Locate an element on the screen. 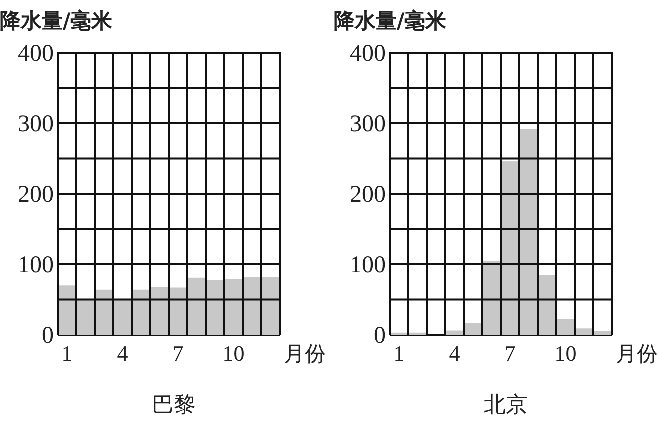 This screenshot has height=422, width=658. text: 巴黎 is located at coordinates (174, 405).